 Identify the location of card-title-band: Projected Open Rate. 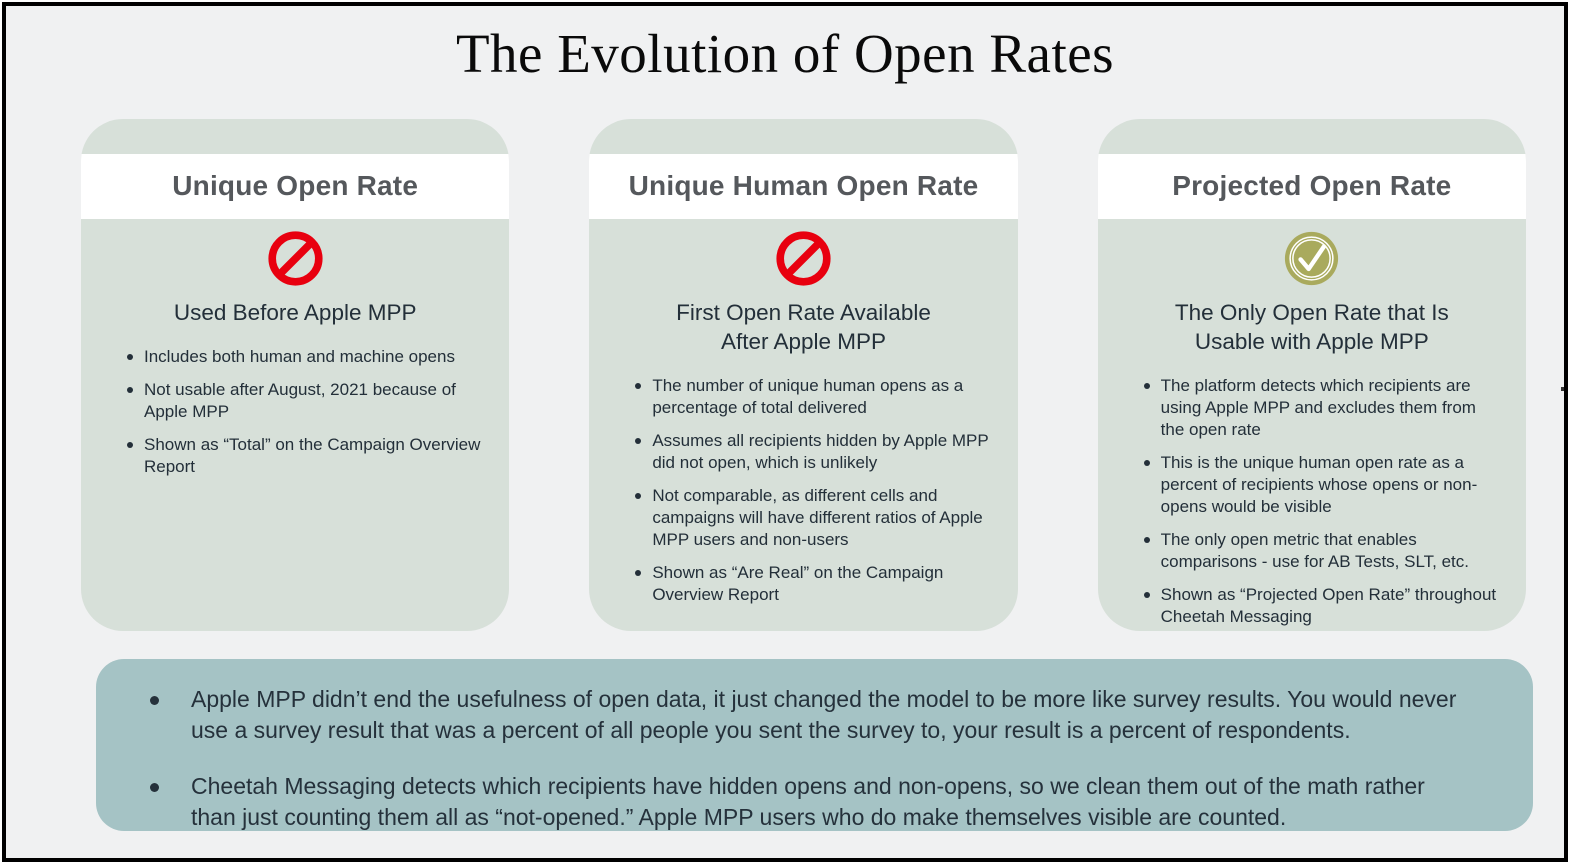
(1311, 186).